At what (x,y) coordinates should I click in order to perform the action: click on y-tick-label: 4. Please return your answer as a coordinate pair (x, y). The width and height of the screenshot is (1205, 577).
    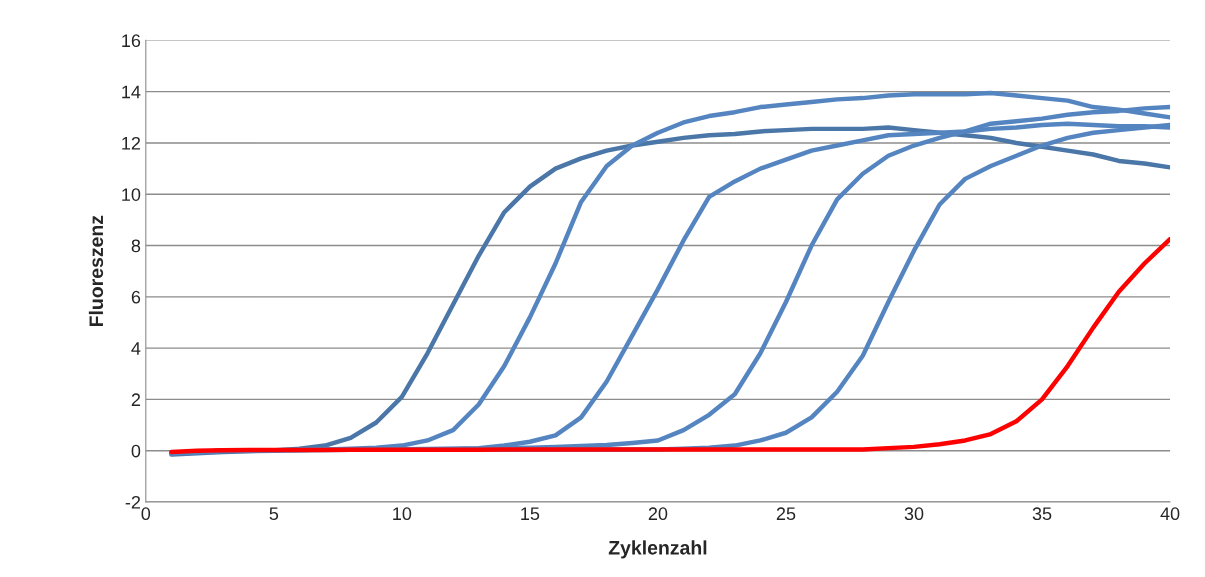
    Looking at the image, I should click on (136, 348).